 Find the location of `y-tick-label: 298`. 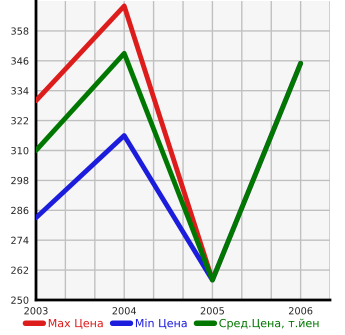

y-tick-label: 298 is located at coordinates (19, 180).